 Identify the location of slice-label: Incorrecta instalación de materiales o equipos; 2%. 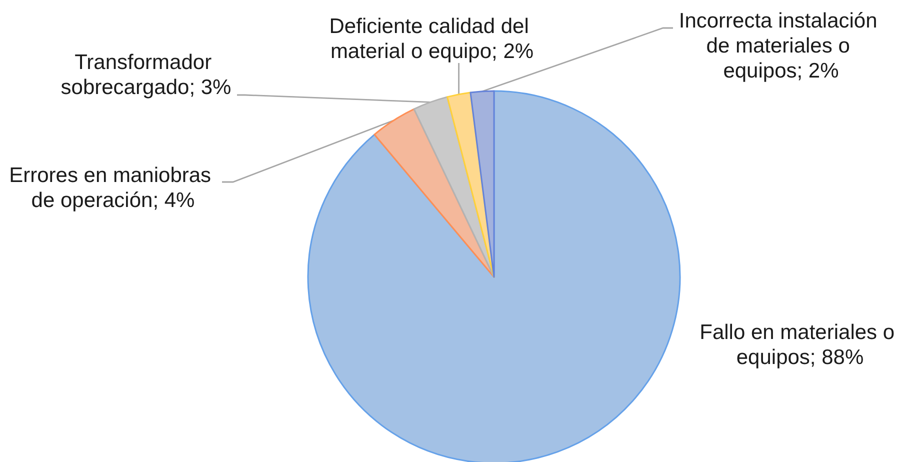
(781, 46).